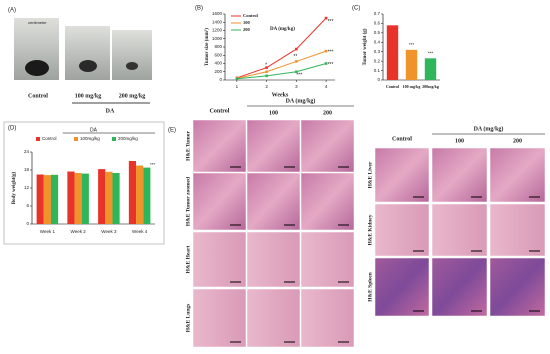  Describe the element at coordinates (282, 29) in the screenshot. I see `legend-title: DA (mg/kg)` at that location.